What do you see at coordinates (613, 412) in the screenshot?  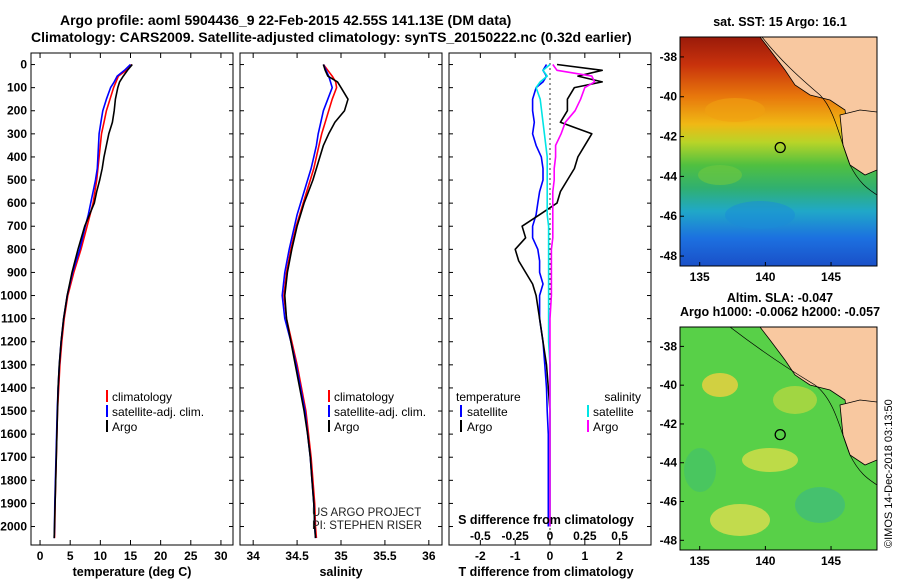 I see `legend-label-s-satellite: satellite` at bounding box center [613, 412].